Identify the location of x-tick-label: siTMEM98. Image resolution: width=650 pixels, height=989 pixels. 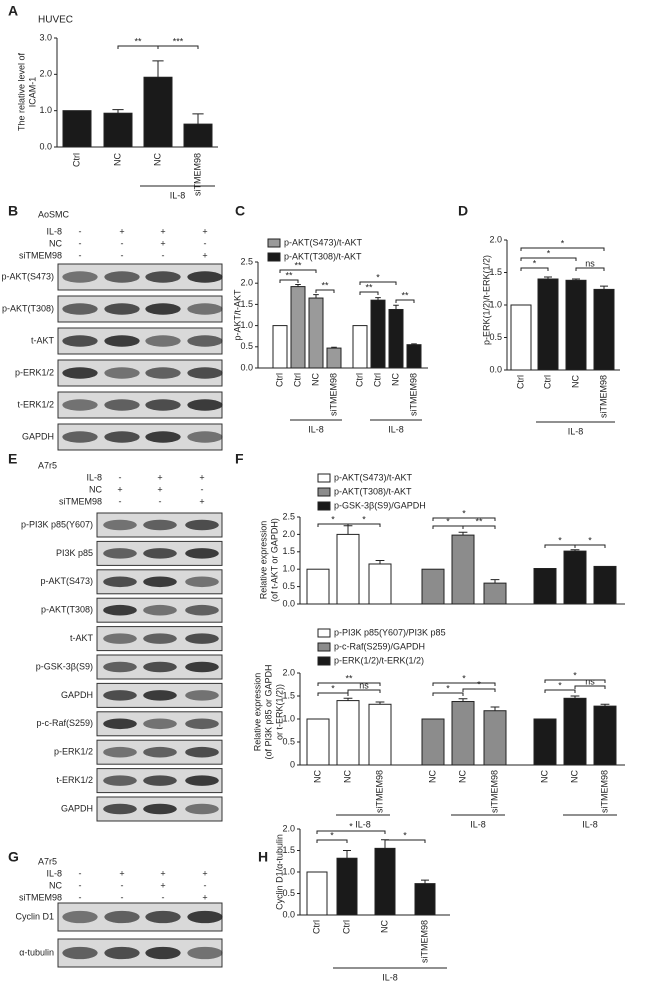
(494, 791).